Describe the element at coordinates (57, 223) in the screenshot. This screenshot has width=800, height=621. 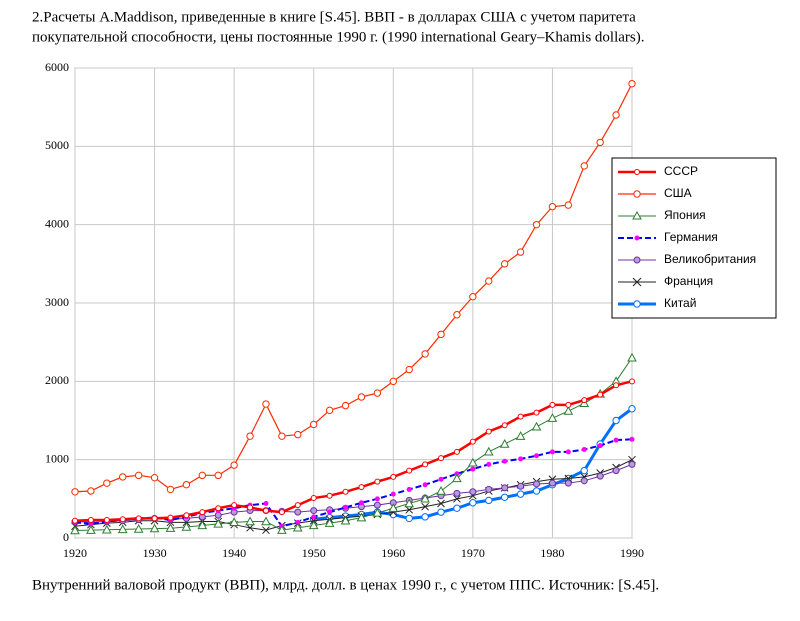
I see `y-tick-label: 4000` at that location.